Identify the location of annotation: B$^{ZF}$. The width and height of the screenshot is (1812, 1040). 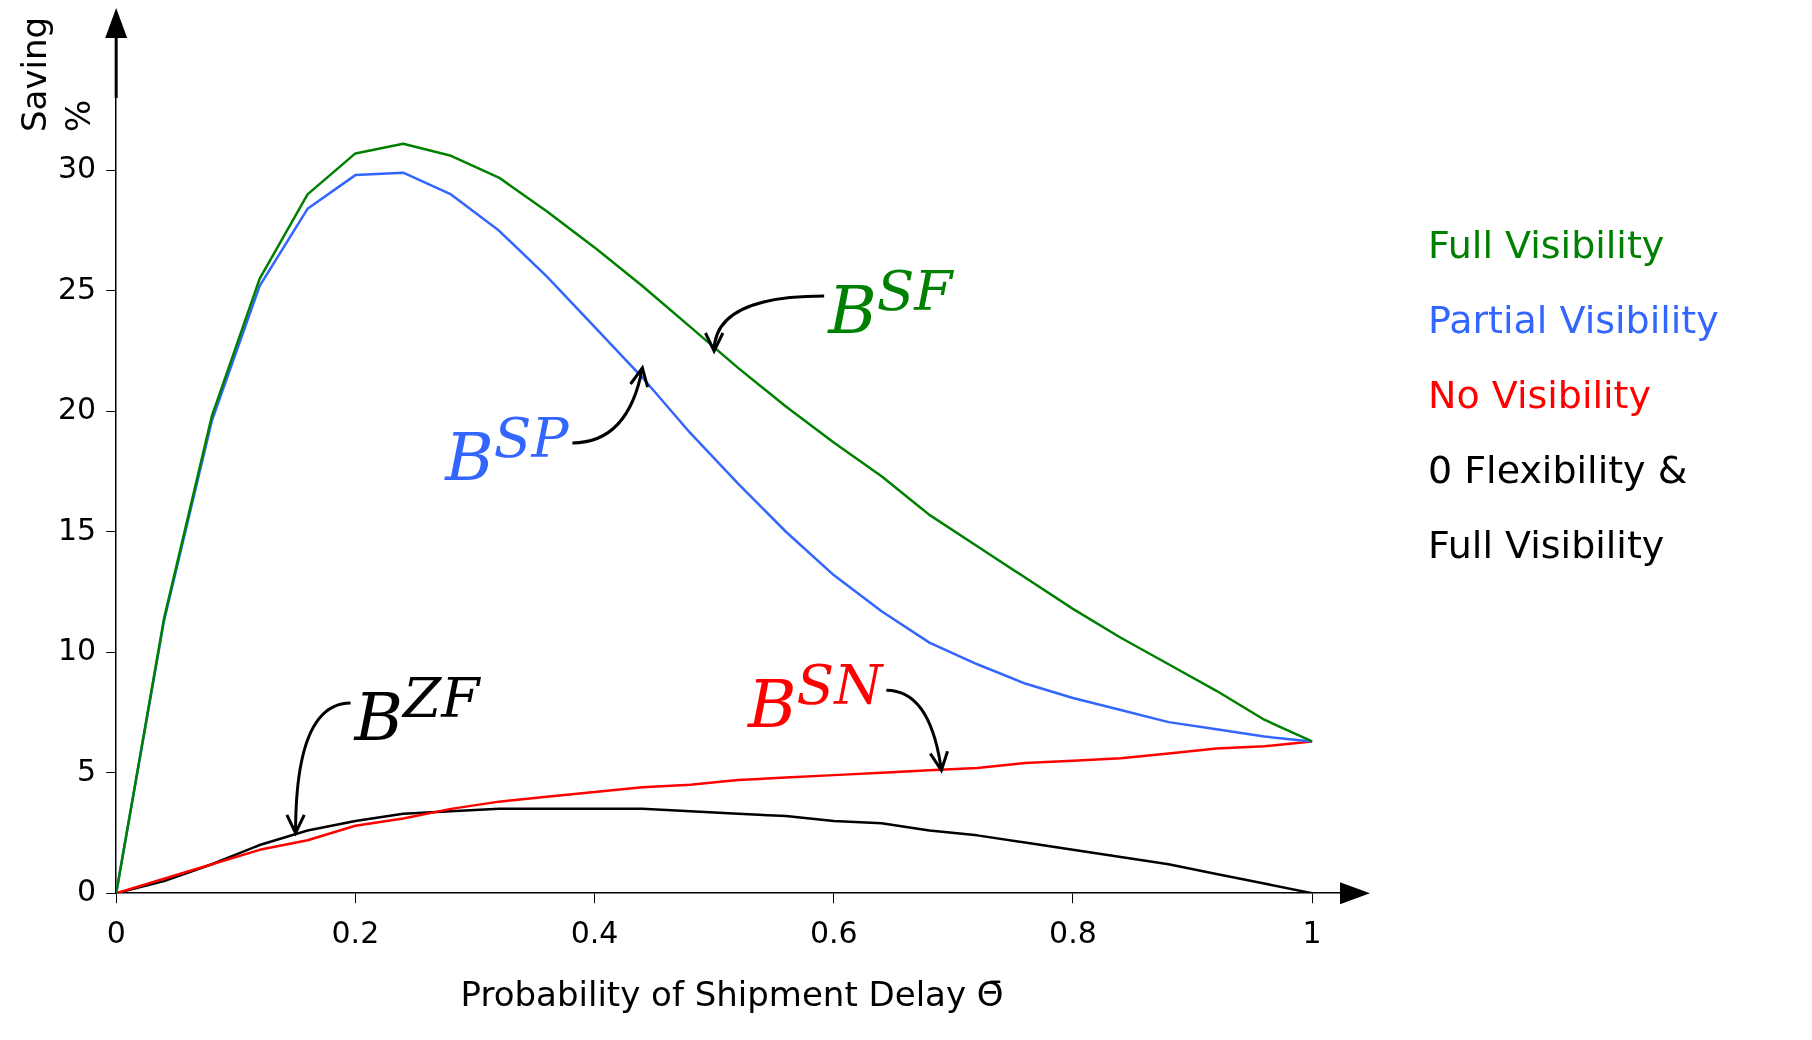
(417, 711).